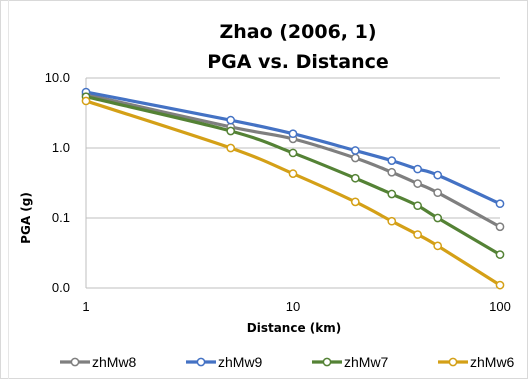 This screenshot has height=379, width=528. Describe the element at coordinates (26, 218) in the screenshot. I see `y-axis-label: PGA (g)` at that location.